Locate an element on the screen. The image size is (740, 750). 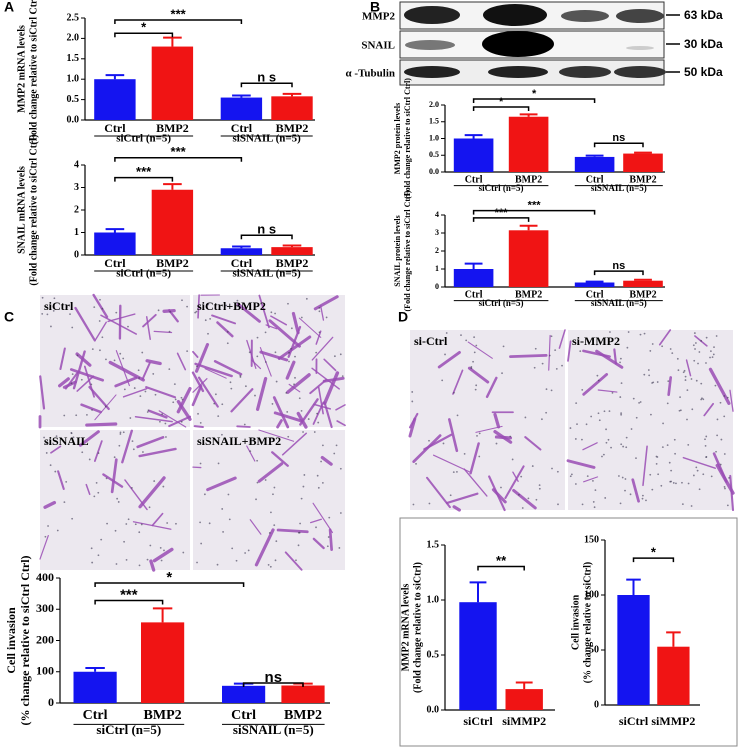
panel-label: D is located at coordinates (403, 317).